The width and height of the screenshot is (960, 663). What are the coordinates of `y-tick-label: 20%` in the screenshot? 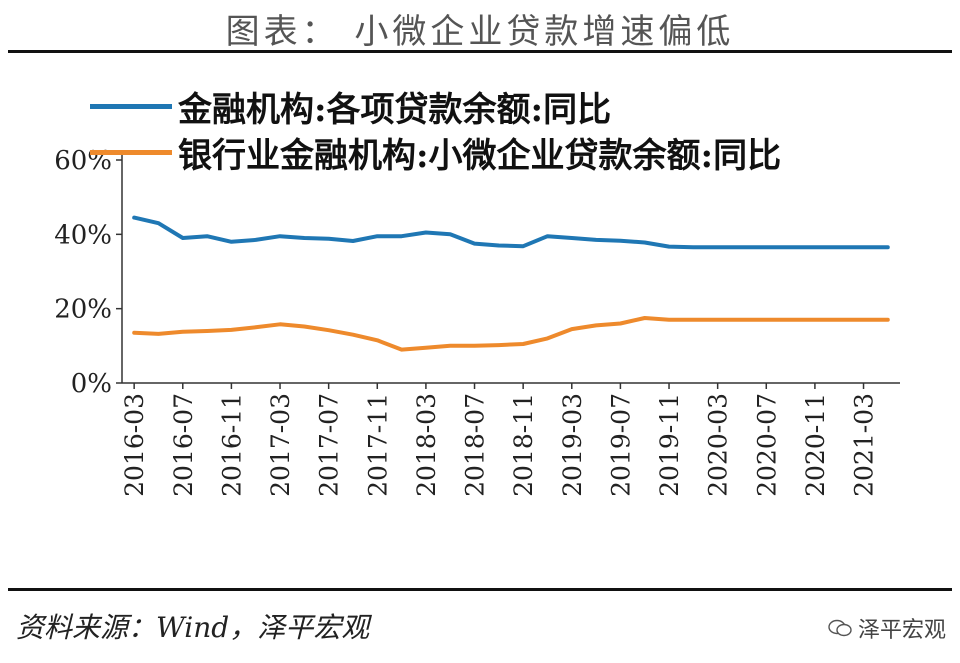 It's located at (83, 310).